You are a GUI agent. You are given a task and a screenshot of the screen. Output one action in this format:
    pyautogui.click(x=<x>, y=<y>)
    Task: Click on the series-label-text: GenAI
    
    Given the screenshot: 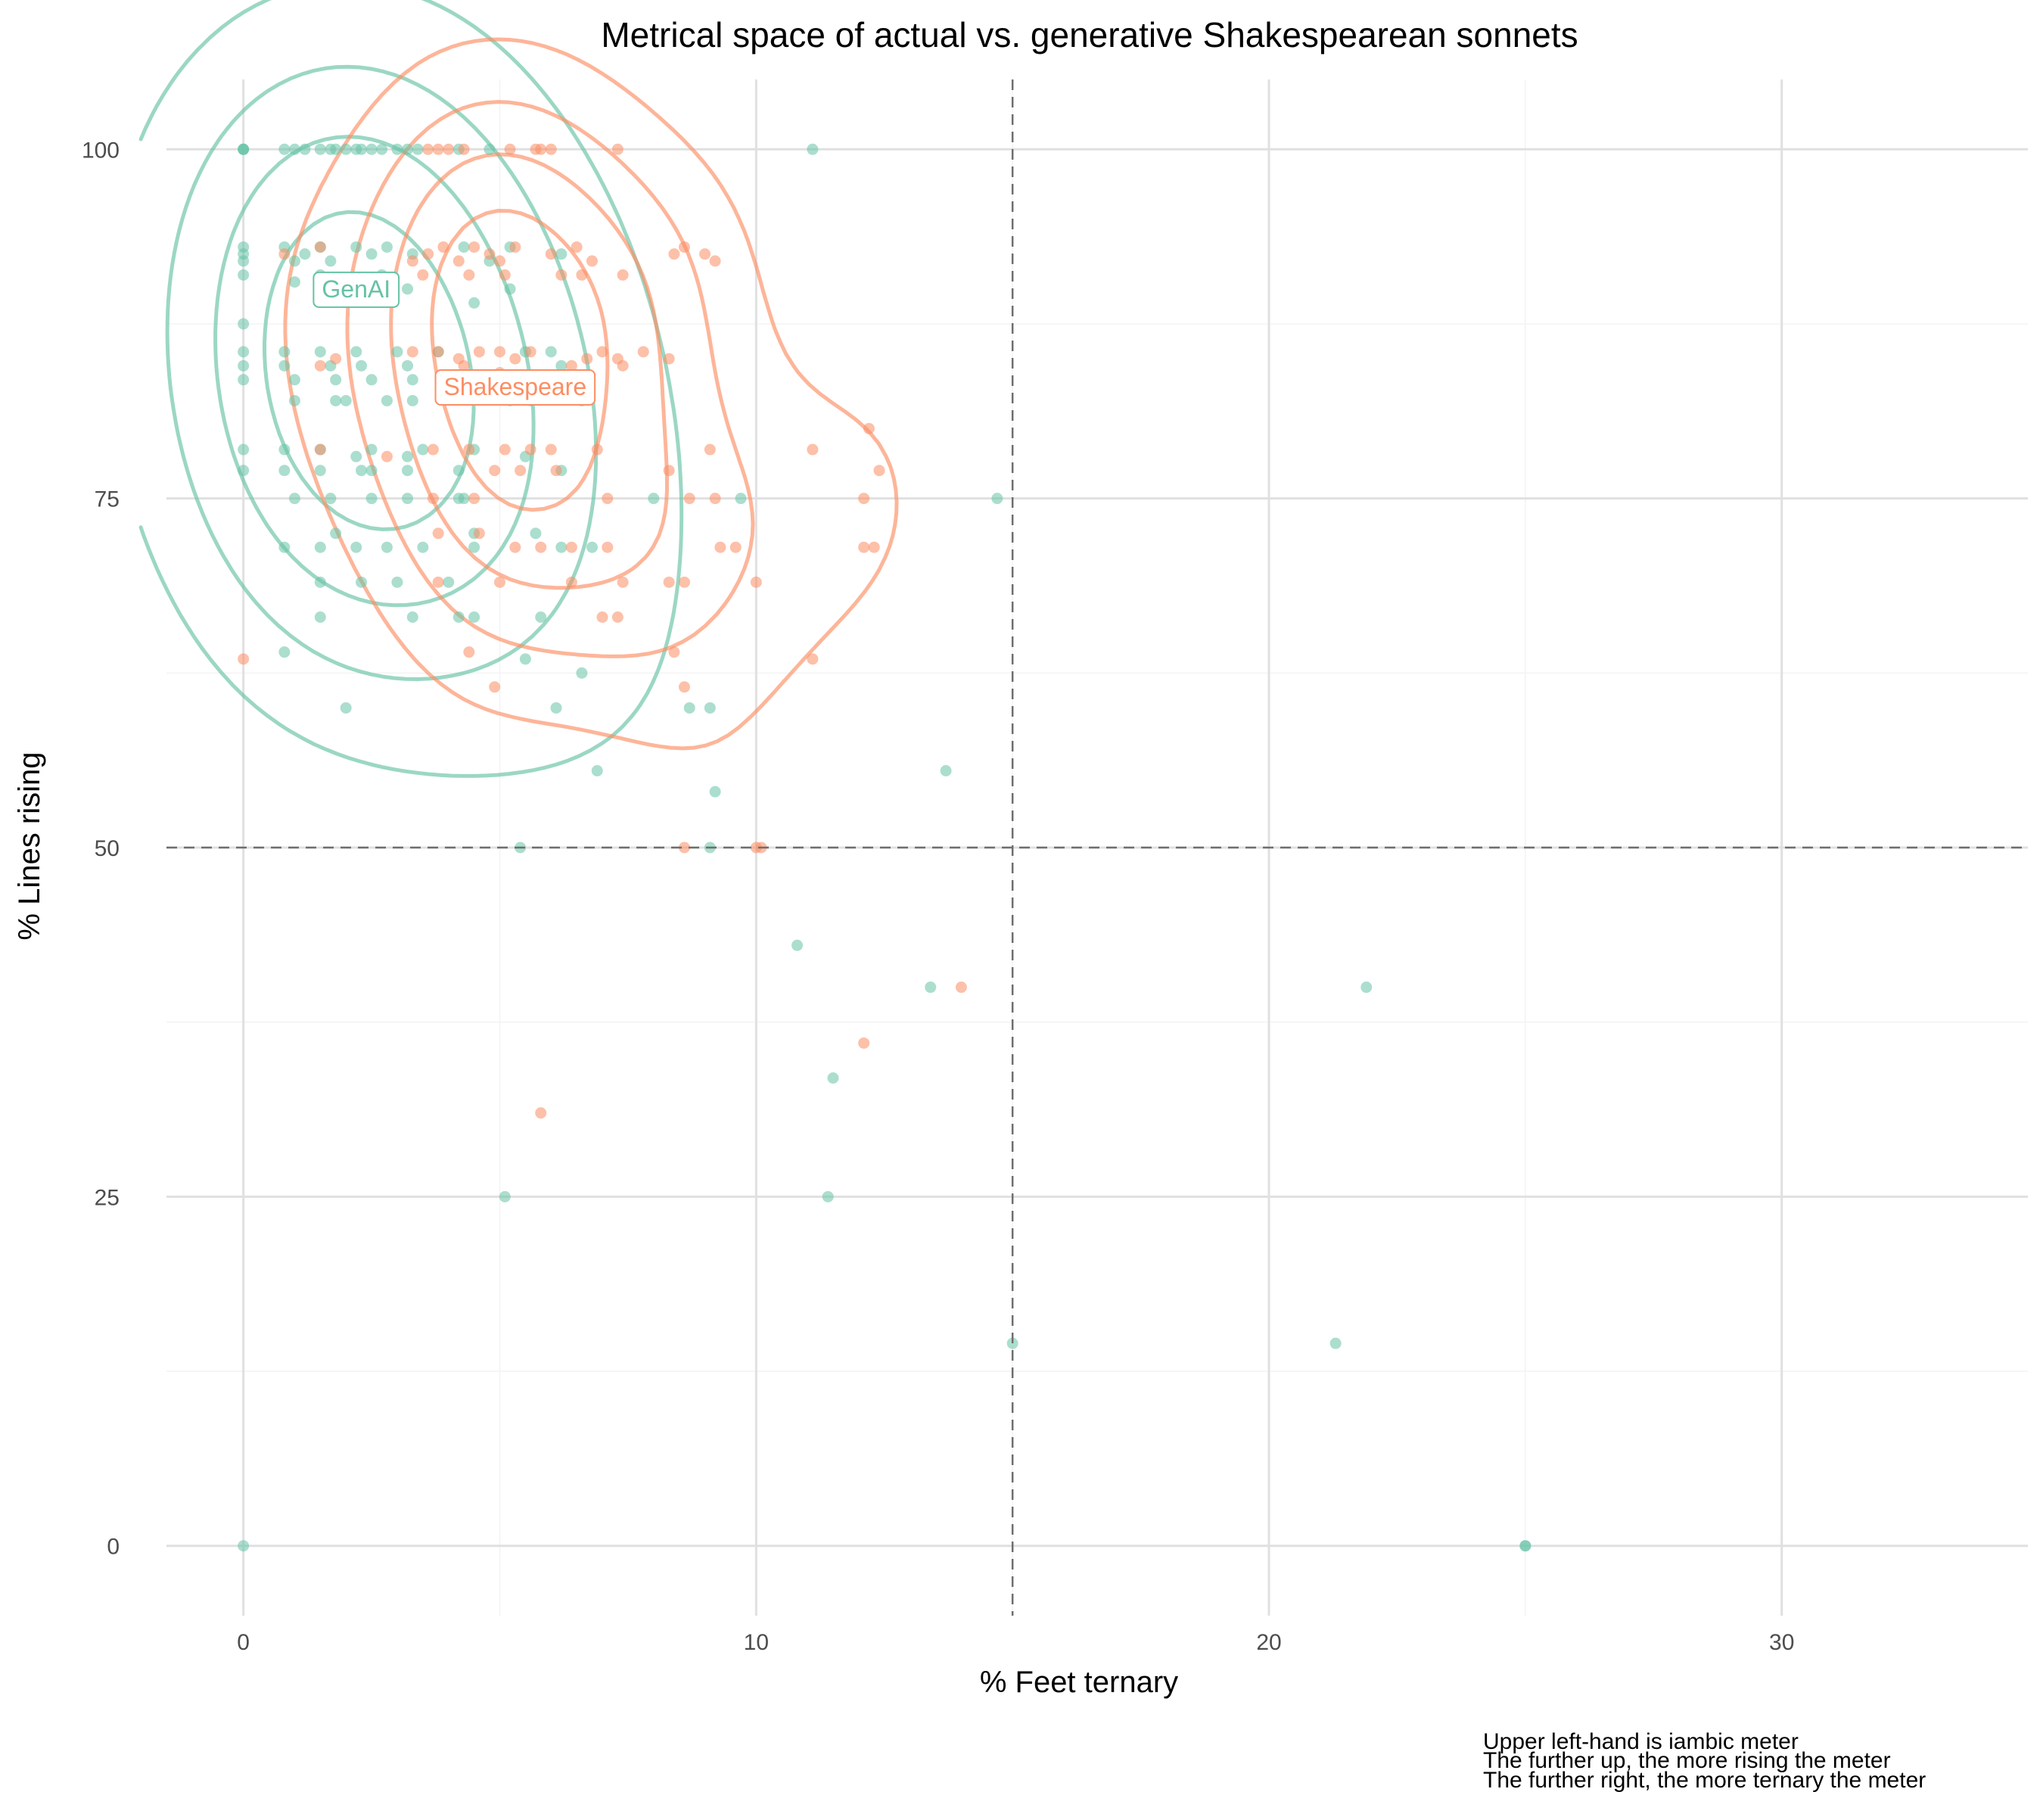 What is the action you would take?
    pyautogui.click(x=356, y=289)
    